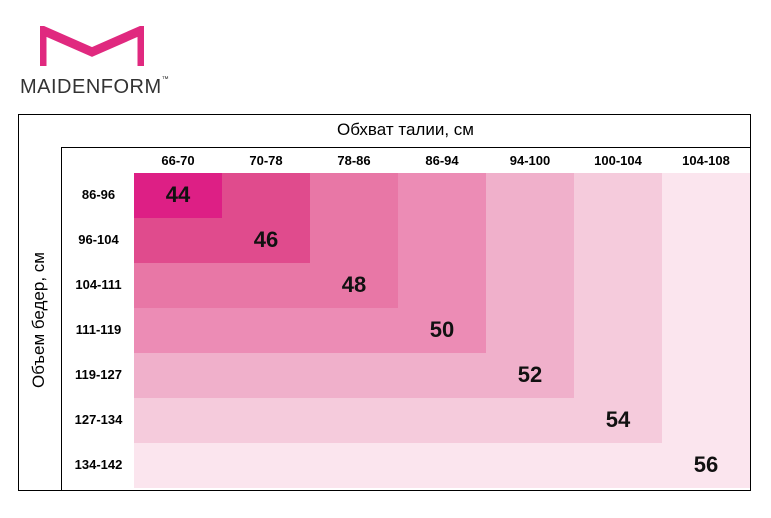 Image resolution: width=771 pixels, height=518 pixels. Describe the element at coordinates (405, 147) in the screenshot. I see `header-divider` at that location.